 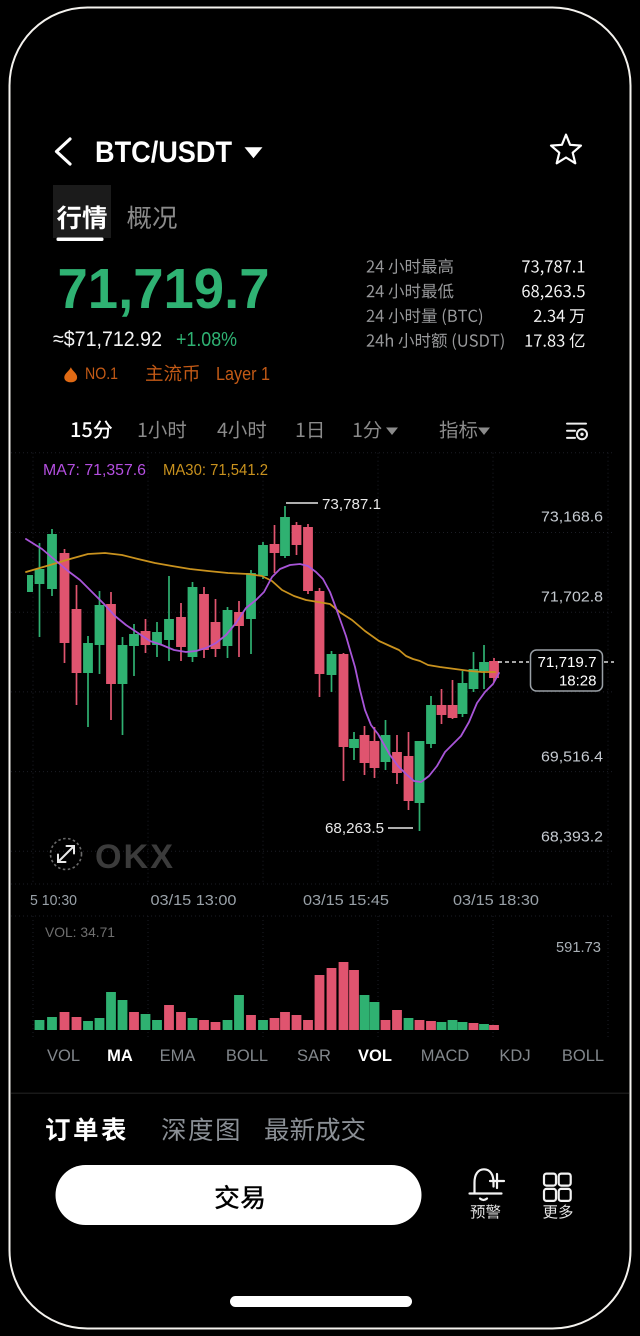 What do you see at coordinates (101, 374) in the screenshot?
I see `svg-text: NO.1` at bounding box center [101, 374].